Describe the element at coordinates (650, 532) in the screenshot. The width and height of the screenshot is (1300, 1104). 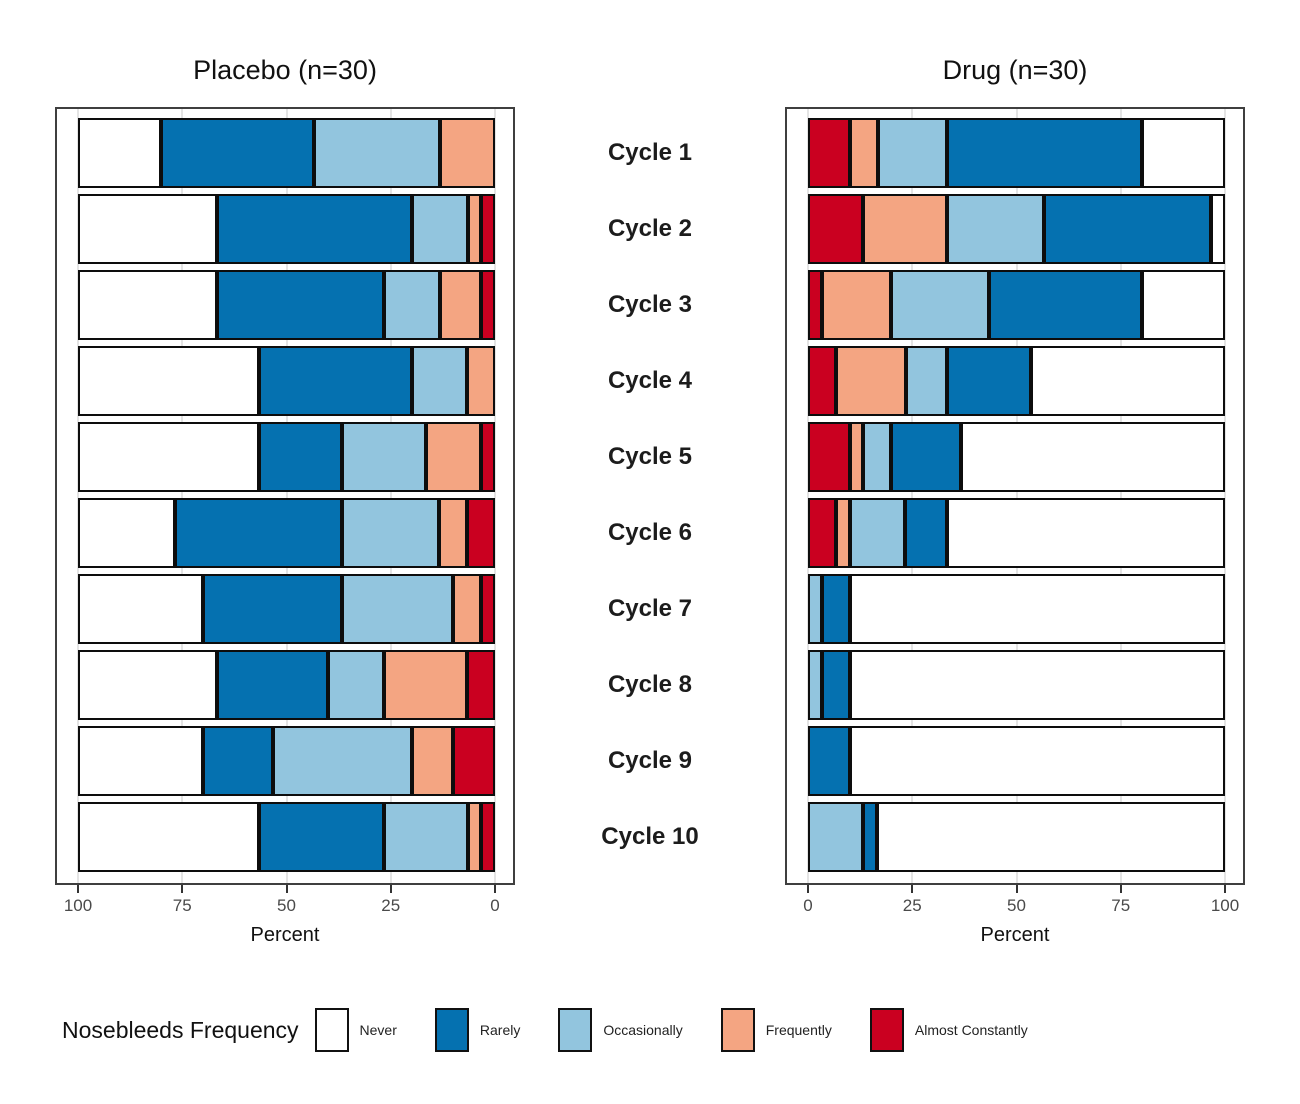
I see `cycle-label: Cycle 6` at that location.